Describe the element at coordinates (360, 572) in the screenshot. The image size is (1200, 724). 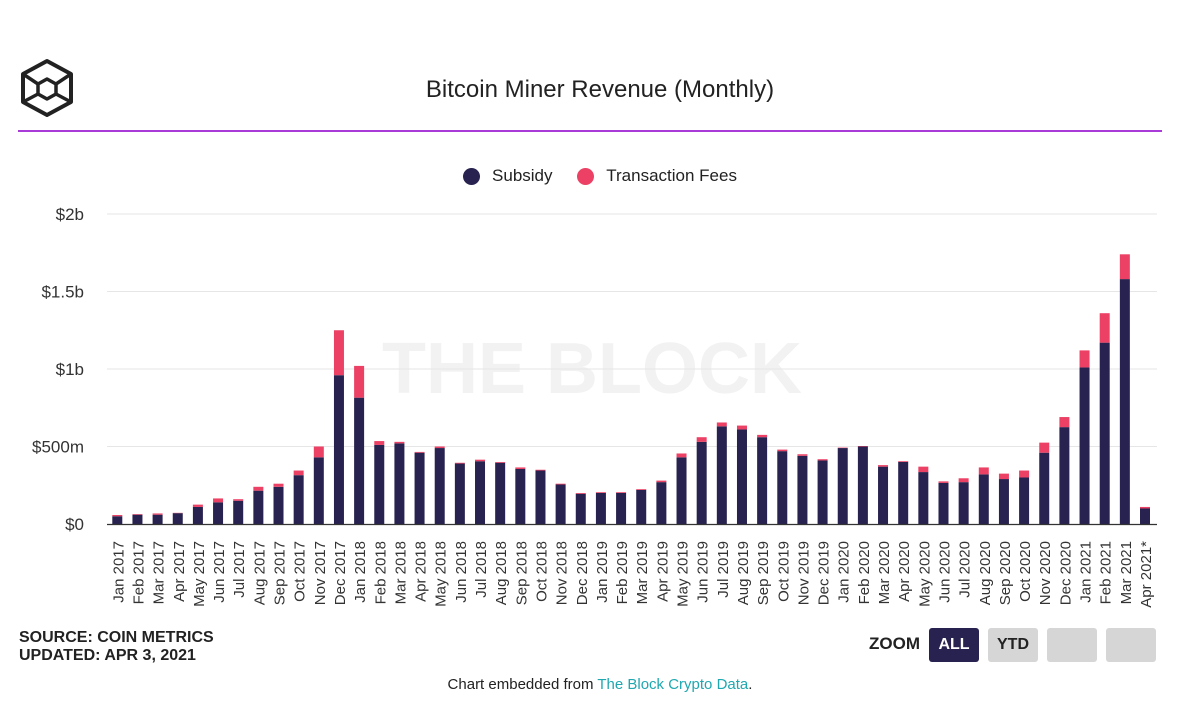
I see `x-tick-label: Jan 2018` at that location.